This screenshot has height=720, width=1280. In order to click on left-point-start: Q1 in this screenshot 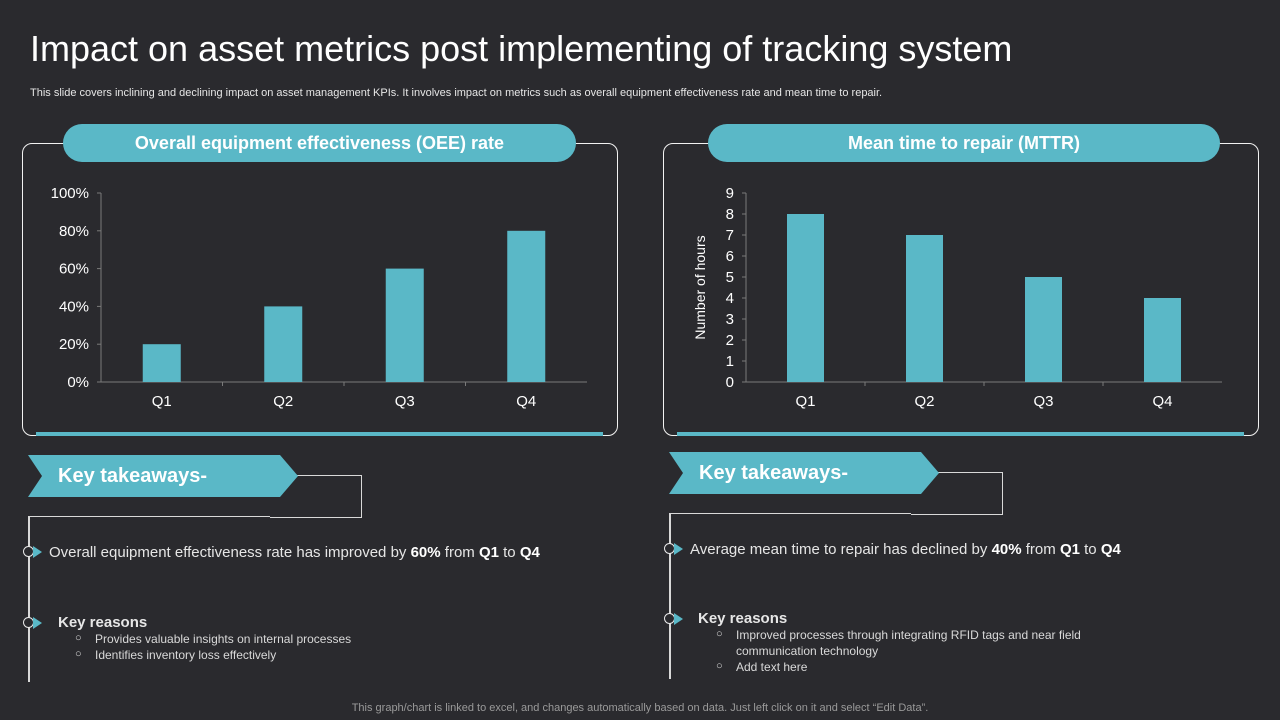, I will do `click(488, 552)`.